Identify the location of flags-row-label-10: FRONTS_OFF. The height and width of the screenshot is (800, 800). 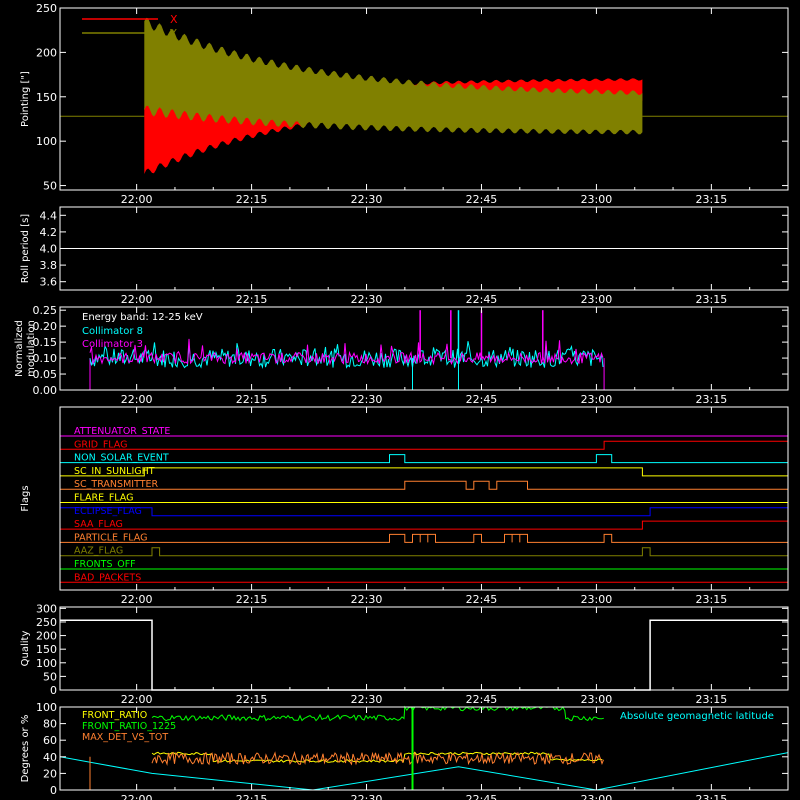
(105, 564).